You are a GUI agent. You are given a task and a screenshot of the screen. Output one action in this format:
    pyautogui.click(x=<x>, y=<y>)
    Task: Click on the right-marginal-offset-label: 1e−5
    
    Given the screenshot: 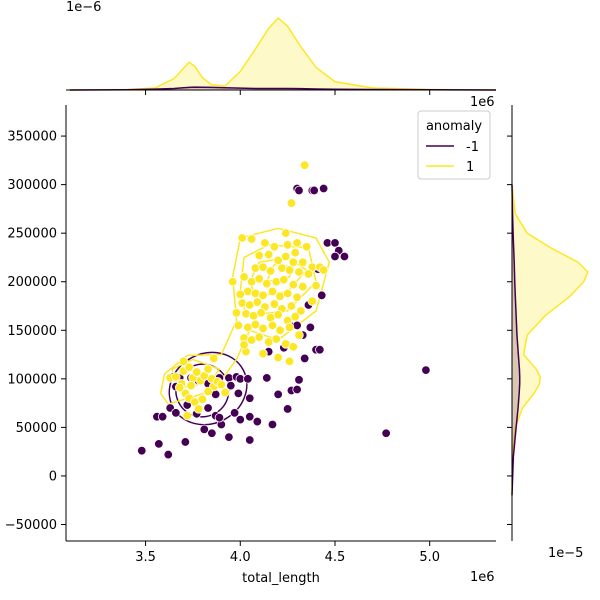 What is the action you would take?
    pyautogui.click(x=565, y=553)
    